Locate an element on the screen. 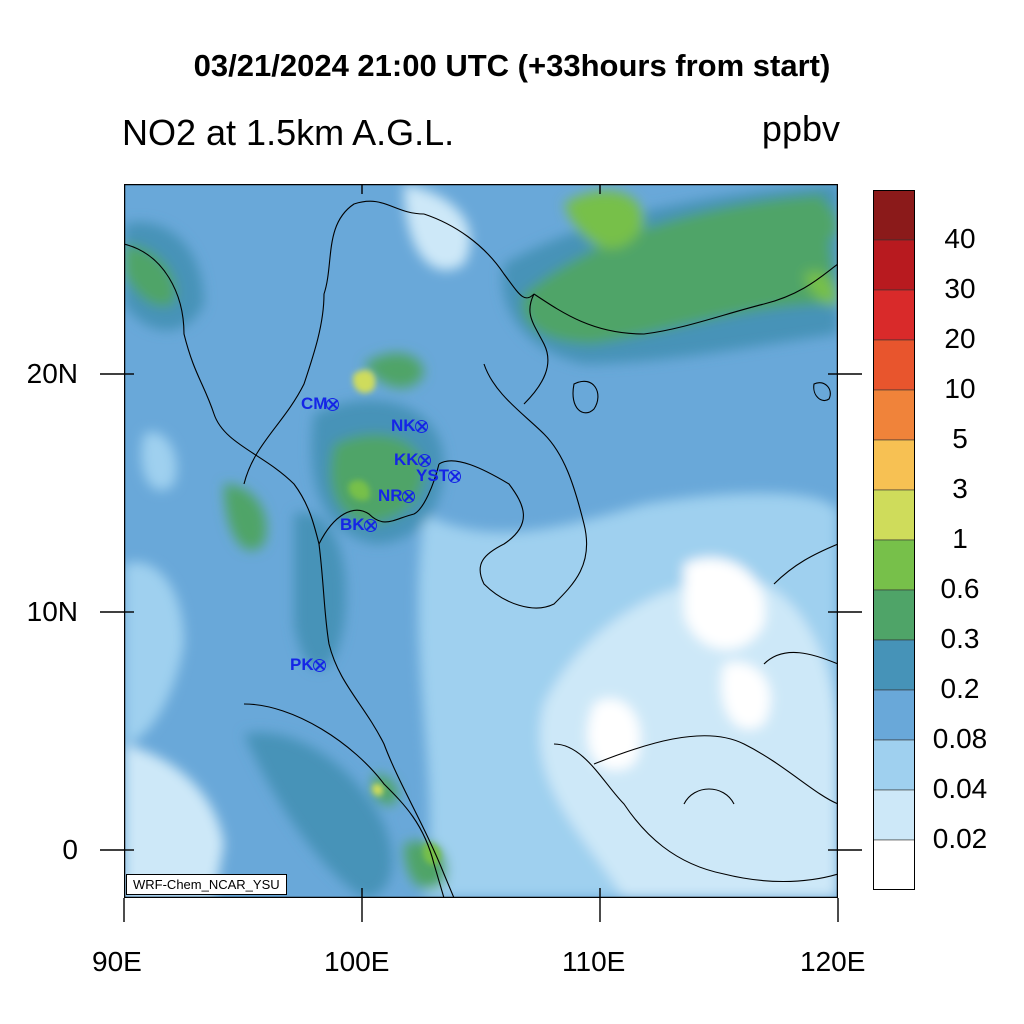 This screenshot has height=1024, width=1024. site-label: BK is located at coordinates (352, 524).